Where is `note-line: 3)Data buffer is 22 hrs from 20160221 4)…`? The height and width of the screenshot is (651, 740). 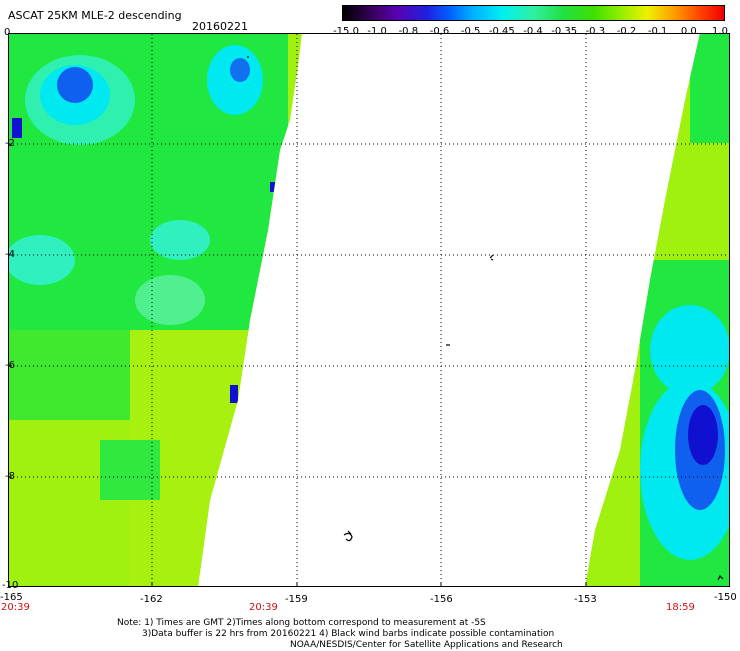 note-line: 3)Data buffer is 22 hrs from 20160221 4)… is located at coordinates (348, 634).